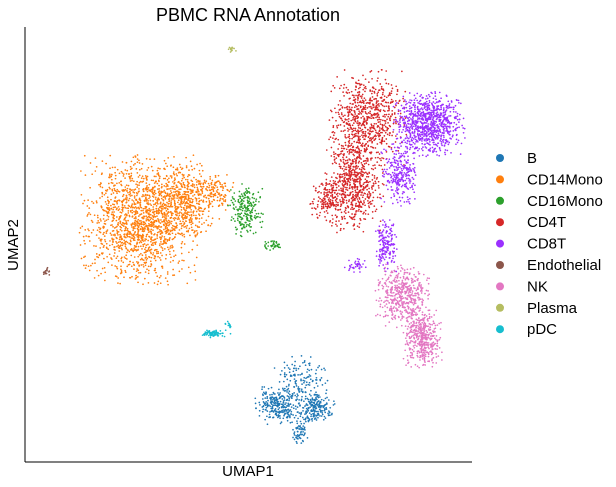 This screenshot has width=616, height=487. Describe the element at coordinates (248, 15) in the screenshot. I see `chart-title: PBMC RNA Annotation` at that location.